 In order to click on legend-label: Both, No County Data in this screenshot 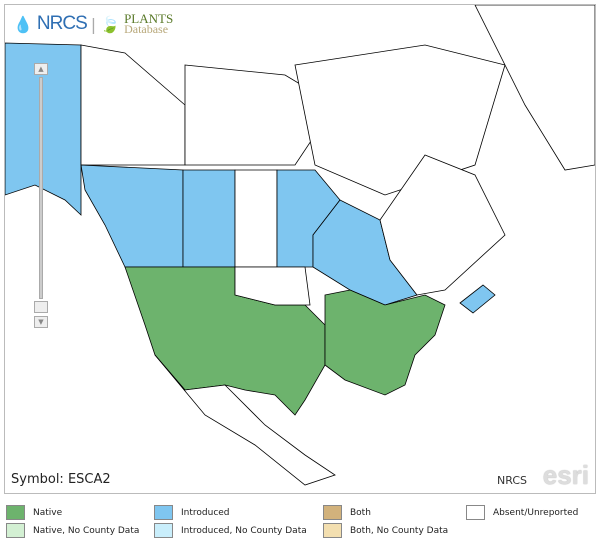, I will do `click(399, 530)`.